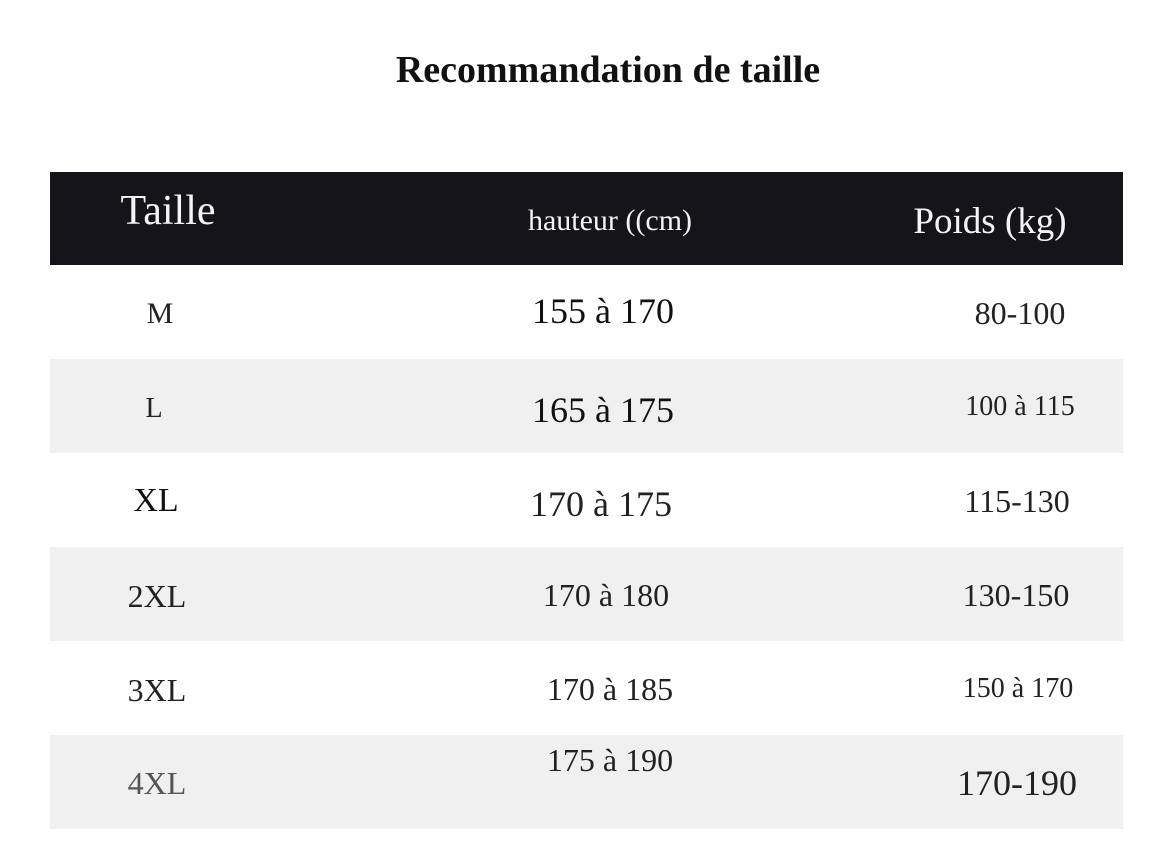 The image size is (1170, 864). I want to click on cell-height: 170 à 175, so click(601, 504).